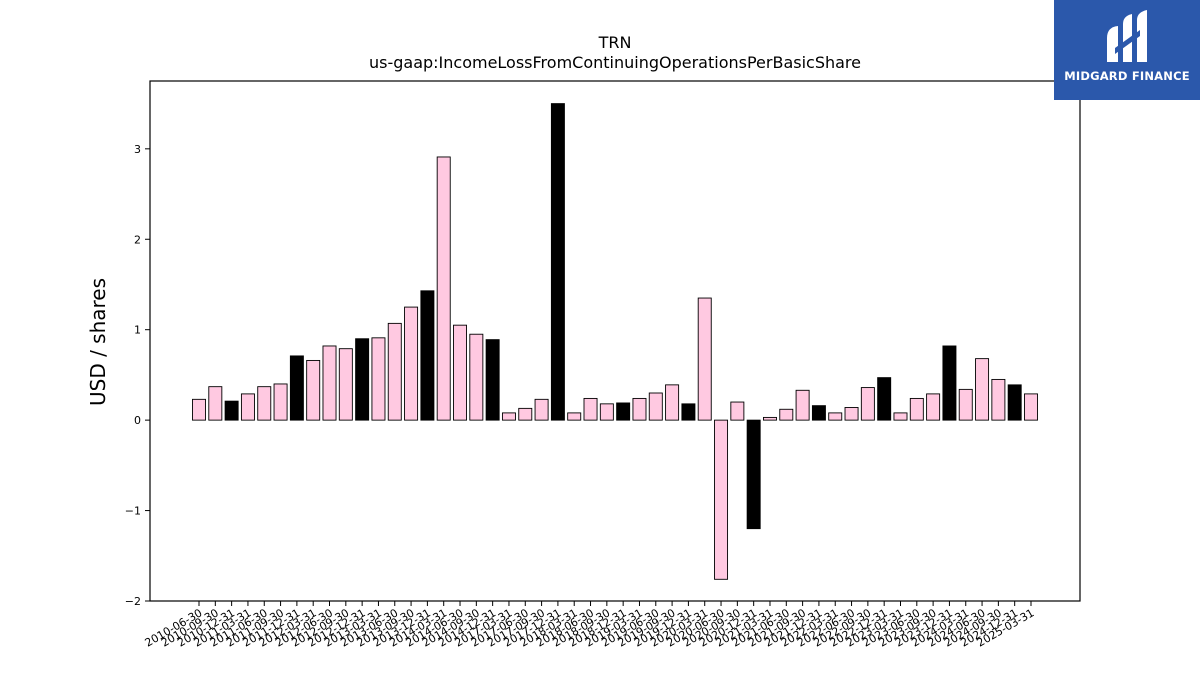  Describe the element at coordinates (133, 601) in the screenshot. I see `y-tick-label: −2` at that location.